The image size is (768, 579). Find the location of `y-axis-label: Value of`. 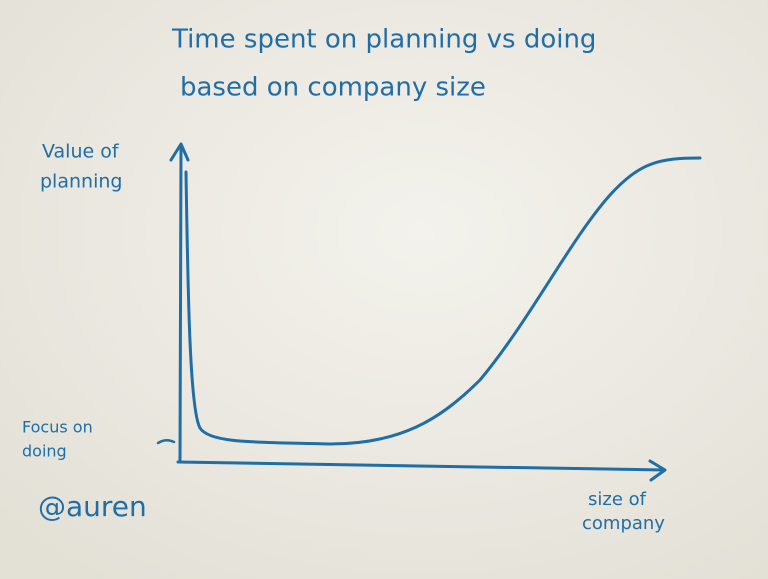

y-axis-label: Value of is located at coordinates (81, 152).